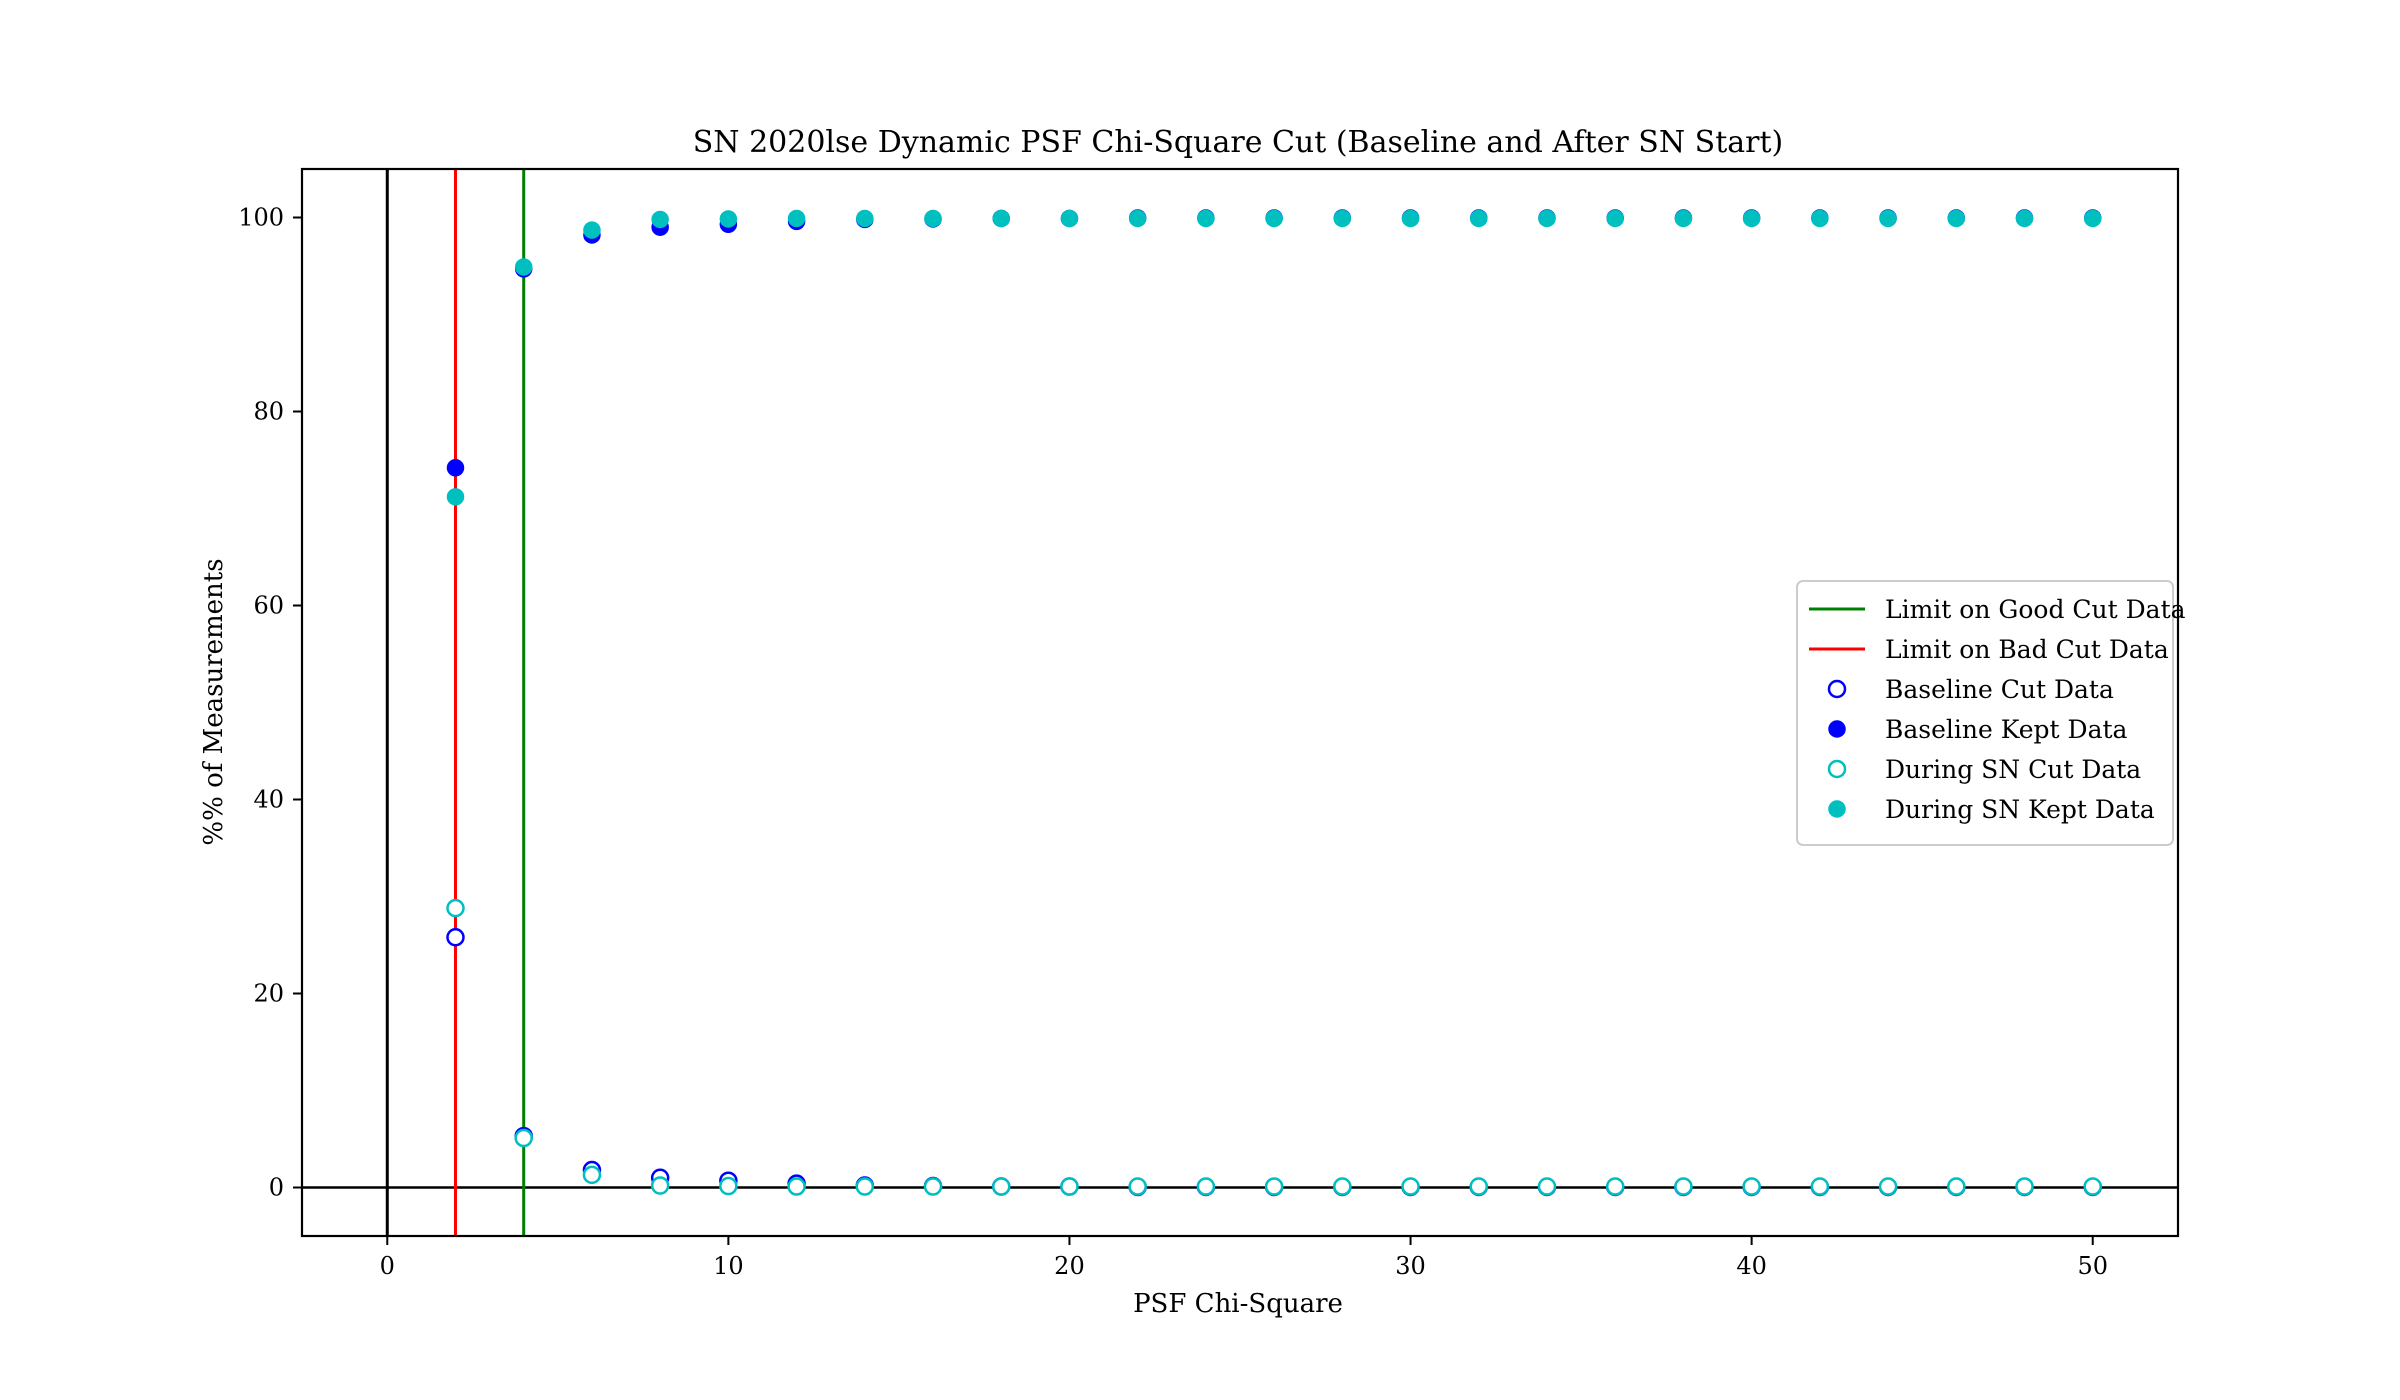 The height and width of the screenshot is (1400, 2400). What do you see at coordinates (2006, 729) in the screenshot?
I see `legend-label: Baseline Kept Data` at bounding box center [2006, 729].